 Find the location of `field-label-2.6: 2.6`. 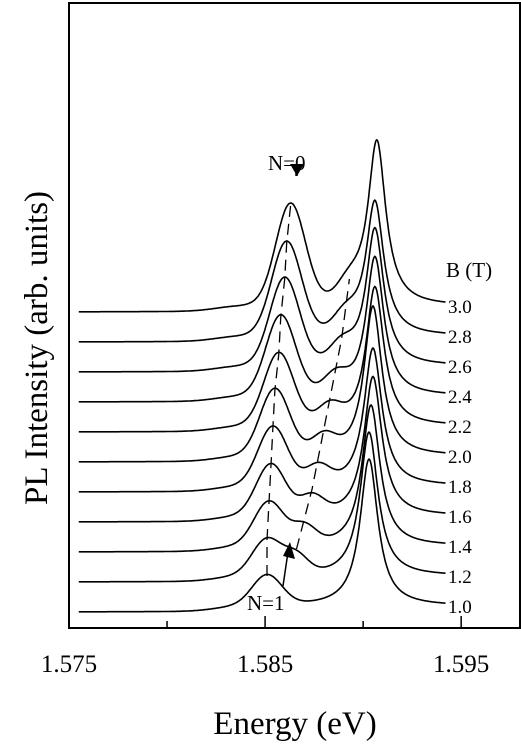

field-label-2.6: 2.6 is located at coordinates (460, 367).